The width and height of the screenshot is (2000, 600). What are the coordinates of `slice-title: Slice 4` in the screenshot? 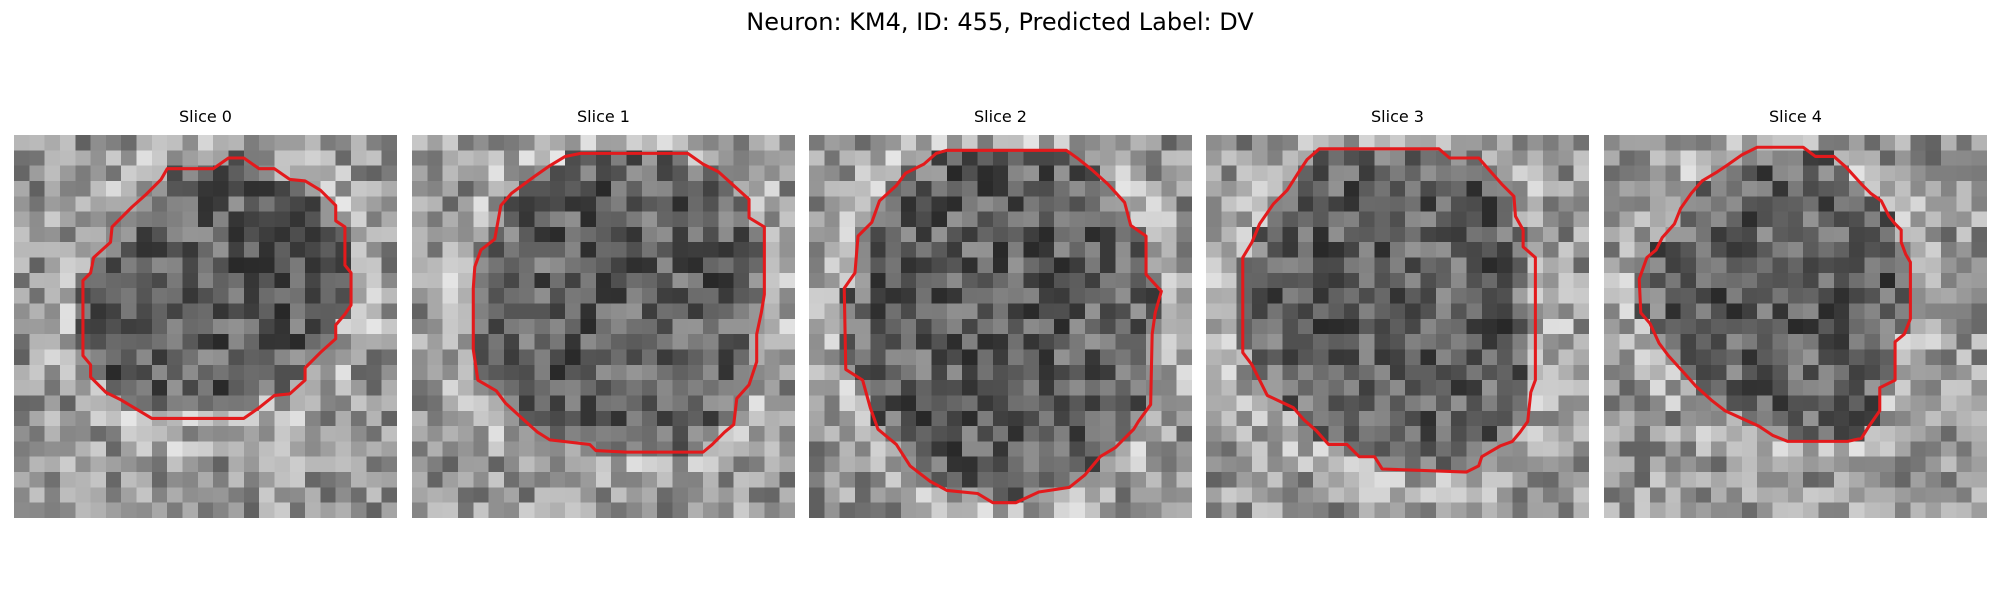 It's located at (1795, 116).